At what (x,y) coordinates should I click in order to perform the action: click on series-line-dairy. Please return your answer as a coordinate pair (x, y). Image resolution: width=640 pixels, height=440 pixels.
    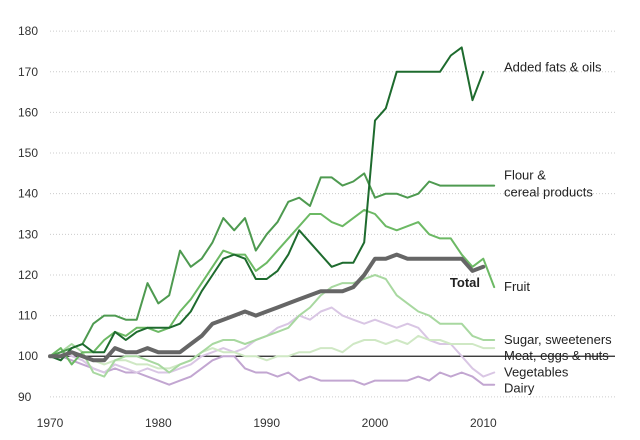
    Looking at the image, I should click on (272, 370).